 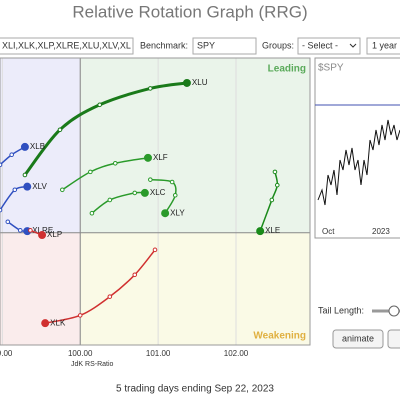 I want to click on period-text: 1 year, so click(x=384, y=45).